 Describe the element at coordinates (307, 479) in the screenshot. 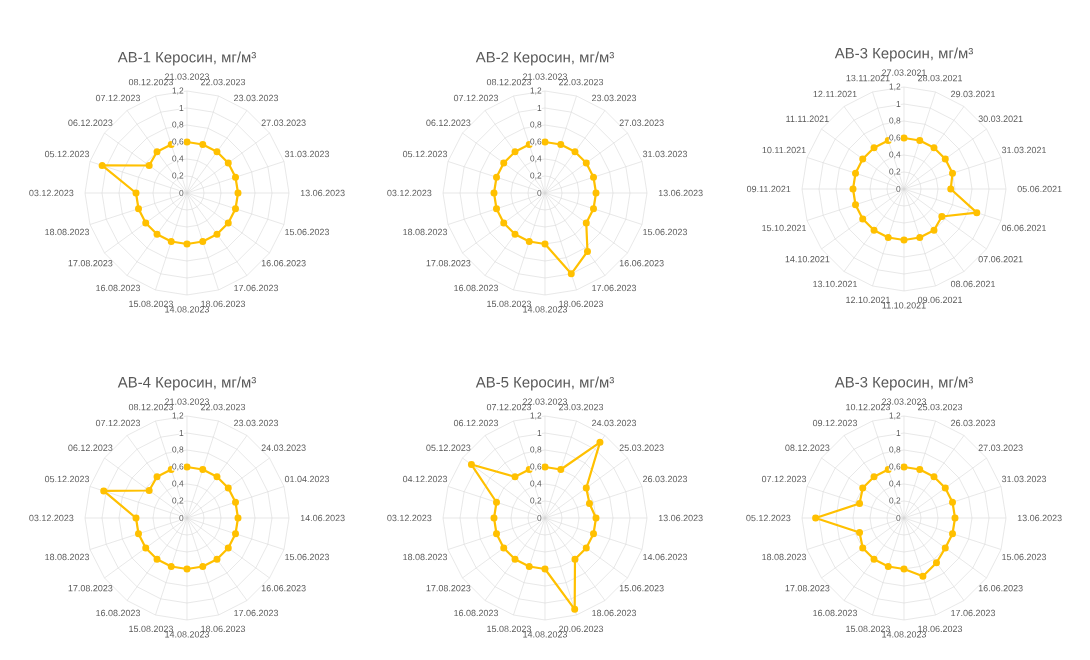

I see `spoke-label: 01.04.2023` at that location.